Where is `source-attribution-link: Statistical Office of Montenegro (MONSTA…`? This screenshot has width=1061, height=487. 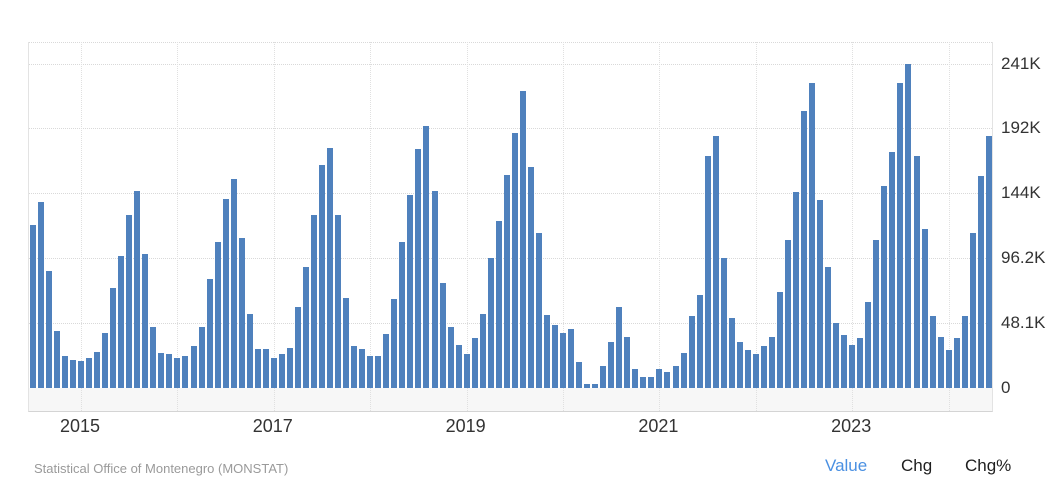
source-attribution-link: Statistical Office of Montenegro (MONSTA… is located at coordinates (161, 468).